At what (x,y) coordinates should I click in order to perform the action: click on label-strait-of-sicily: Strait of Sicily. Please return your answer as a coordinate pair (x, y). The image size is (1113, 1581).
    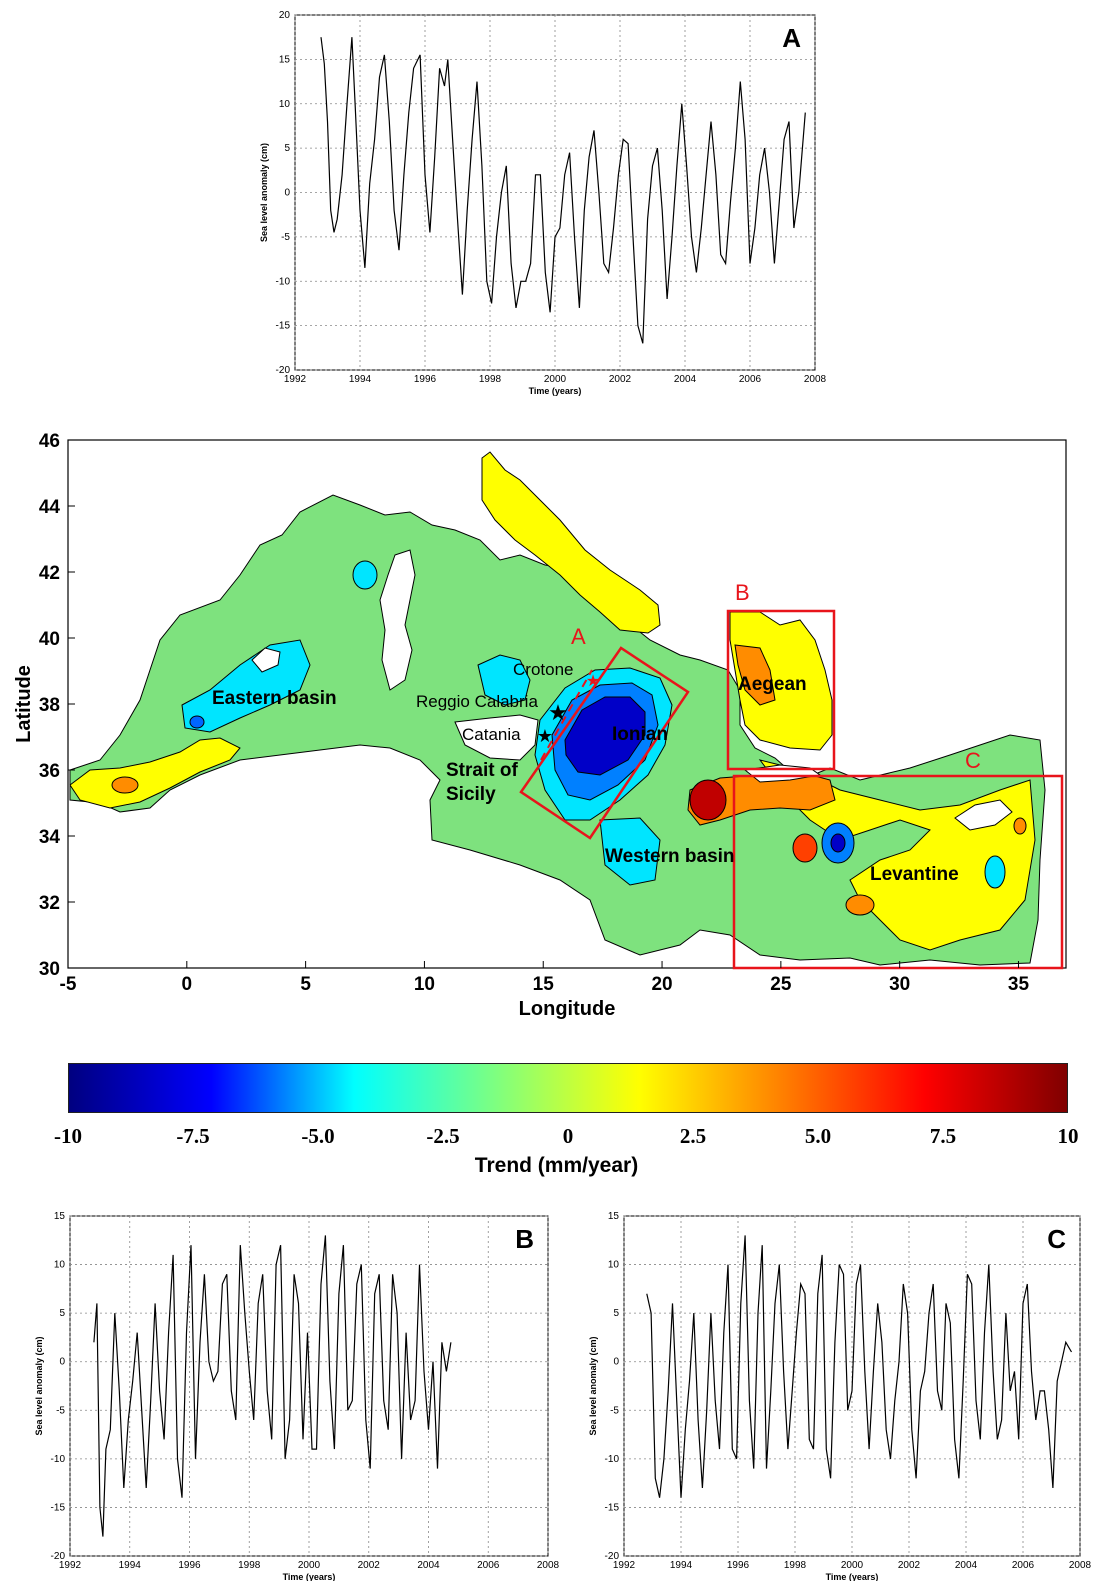
    Looking at the image, I should click on (482, 782).